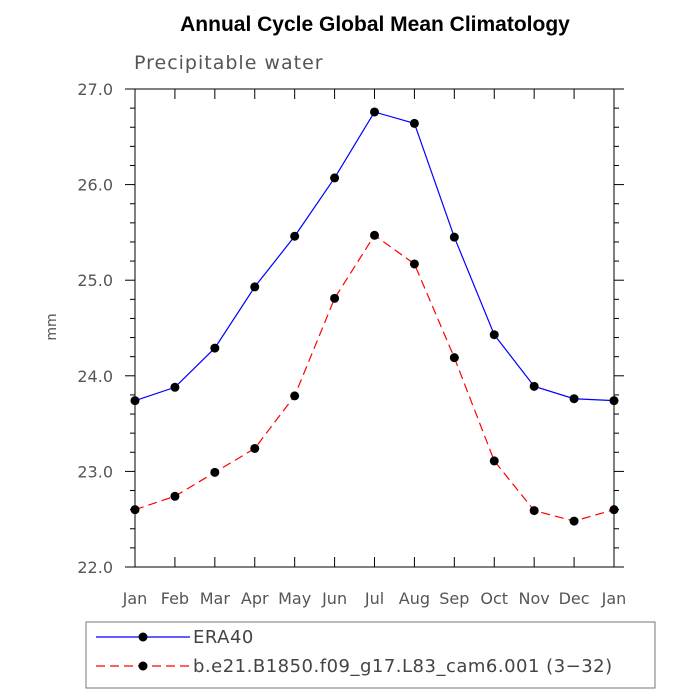 Image resolution: width=700 pixels, height=700 pixels. I want to click on chart-title: Annual Cycle Global Mean Climatology, so click(375, 24).